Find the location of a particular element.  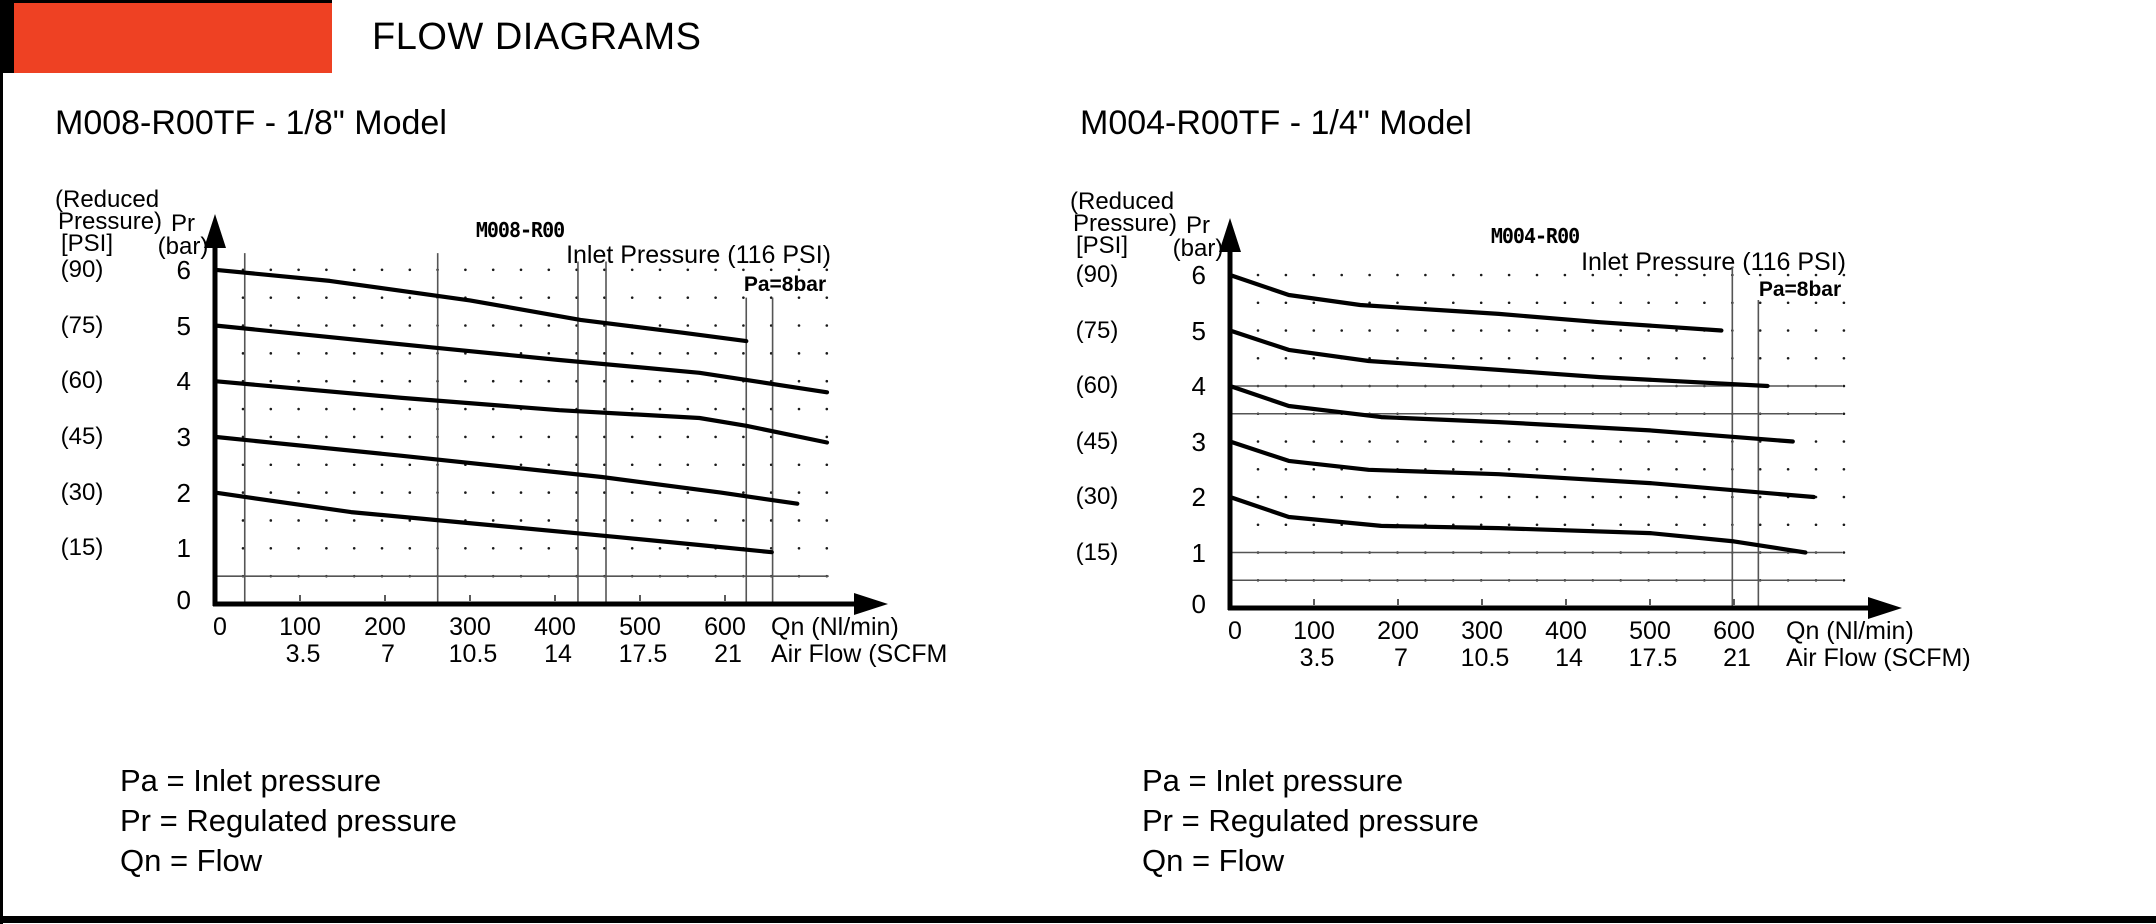

chart-title-m004: M004-R00TF - 1/4" Model is located at coordinates (1276, 123).